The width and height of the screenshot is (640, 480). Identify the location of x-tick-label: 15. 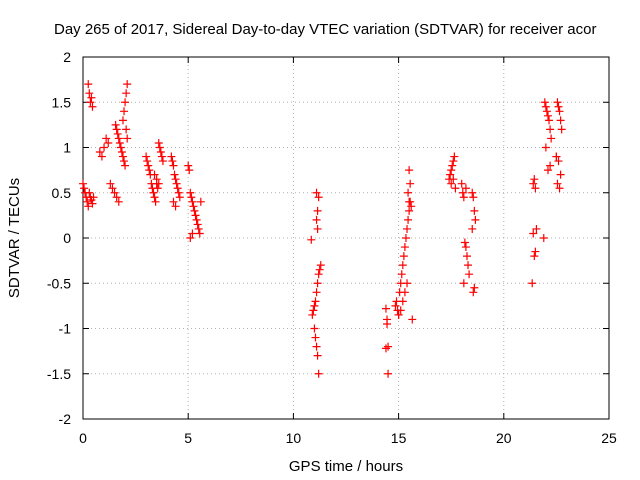
(399, 438).